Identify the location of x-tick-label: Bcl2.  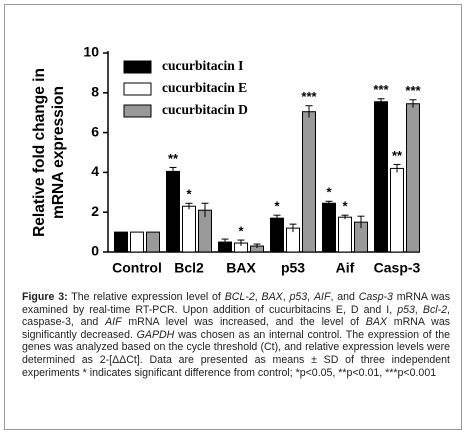
(189, 268).